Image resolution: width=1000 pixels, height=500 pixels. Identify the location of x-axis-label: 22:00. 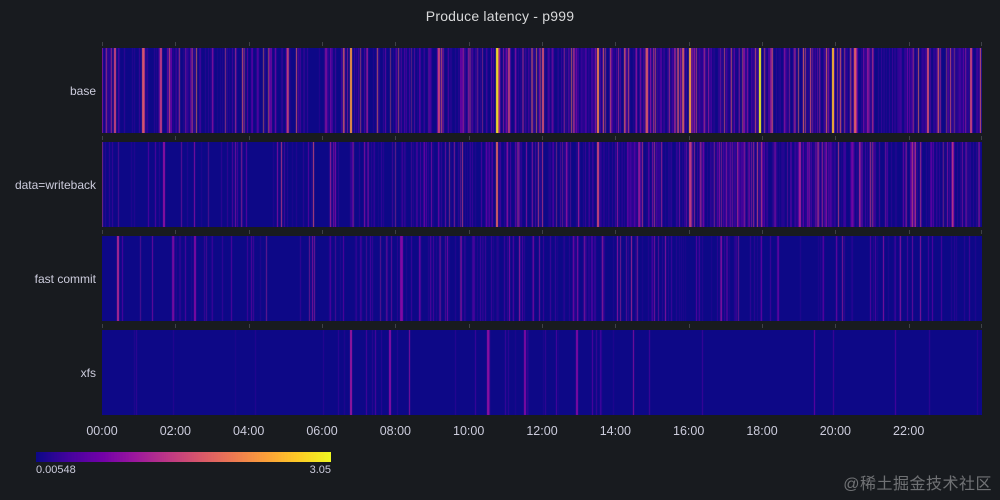
(909, 431).